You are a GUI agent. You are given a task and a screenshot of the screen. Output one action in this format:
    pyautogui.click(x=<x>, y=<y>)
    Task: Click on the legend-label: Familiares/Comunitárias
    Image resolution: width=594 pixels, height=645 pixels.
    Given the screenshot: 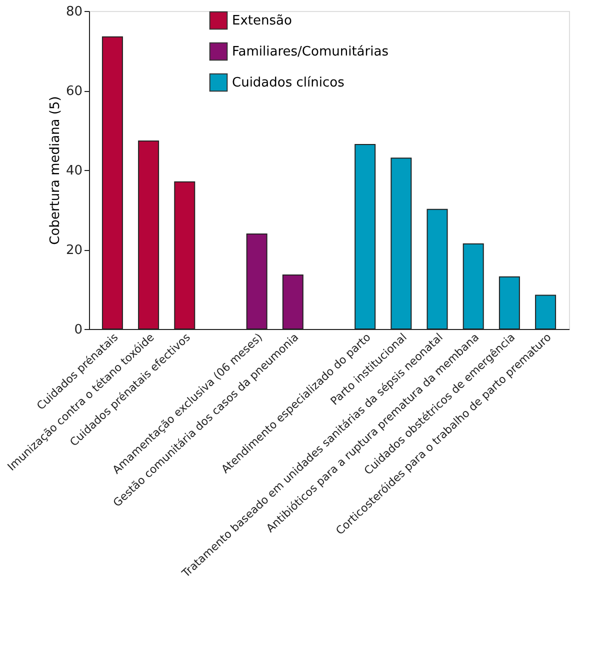 What is the action you would take?
    pyautogui.click(x=310, y=52)
    